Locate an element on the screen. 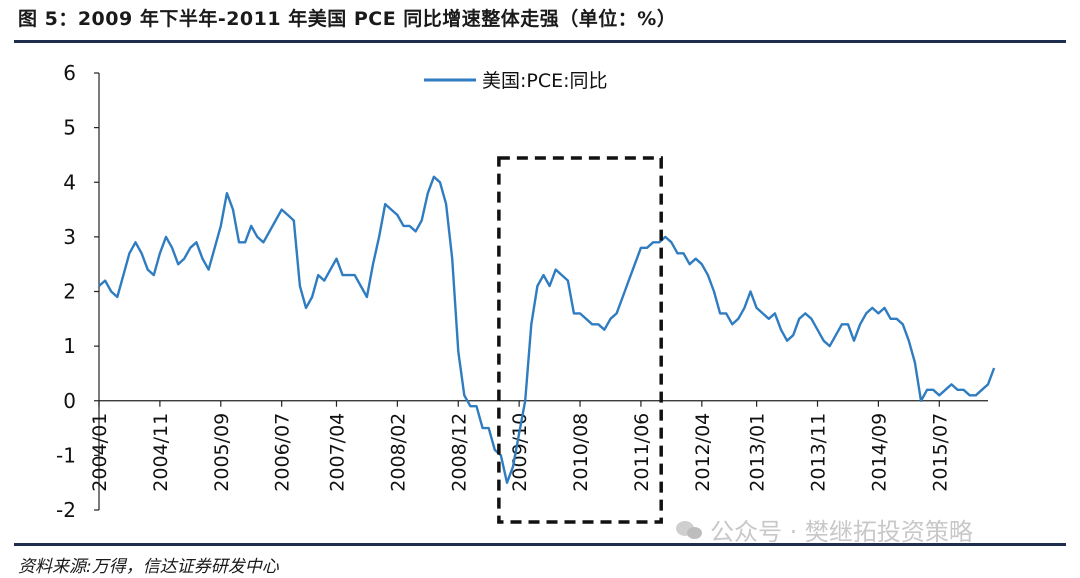  y-tick-label: 2 is located at coordinates (69, 292).